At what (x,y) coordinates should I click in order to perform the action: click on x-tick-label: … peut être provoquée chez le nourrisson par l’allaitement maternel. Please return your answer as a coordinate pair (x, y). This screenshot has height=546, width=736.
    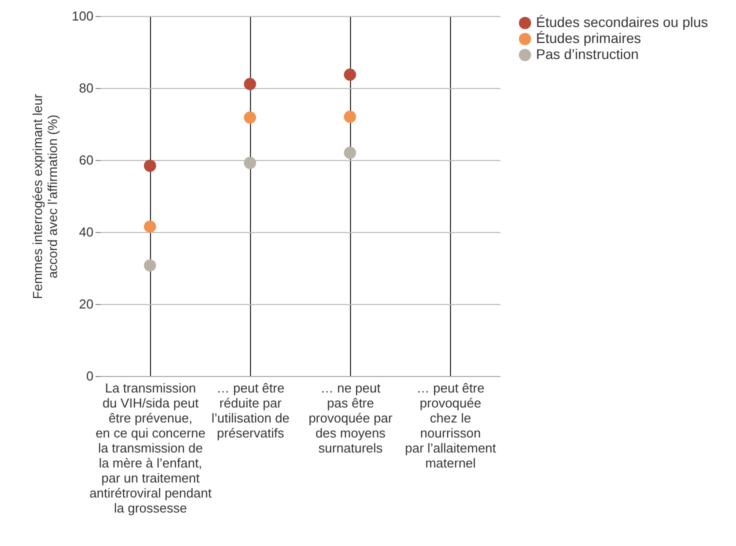
    Looking at the image, I should click on (450, 425).